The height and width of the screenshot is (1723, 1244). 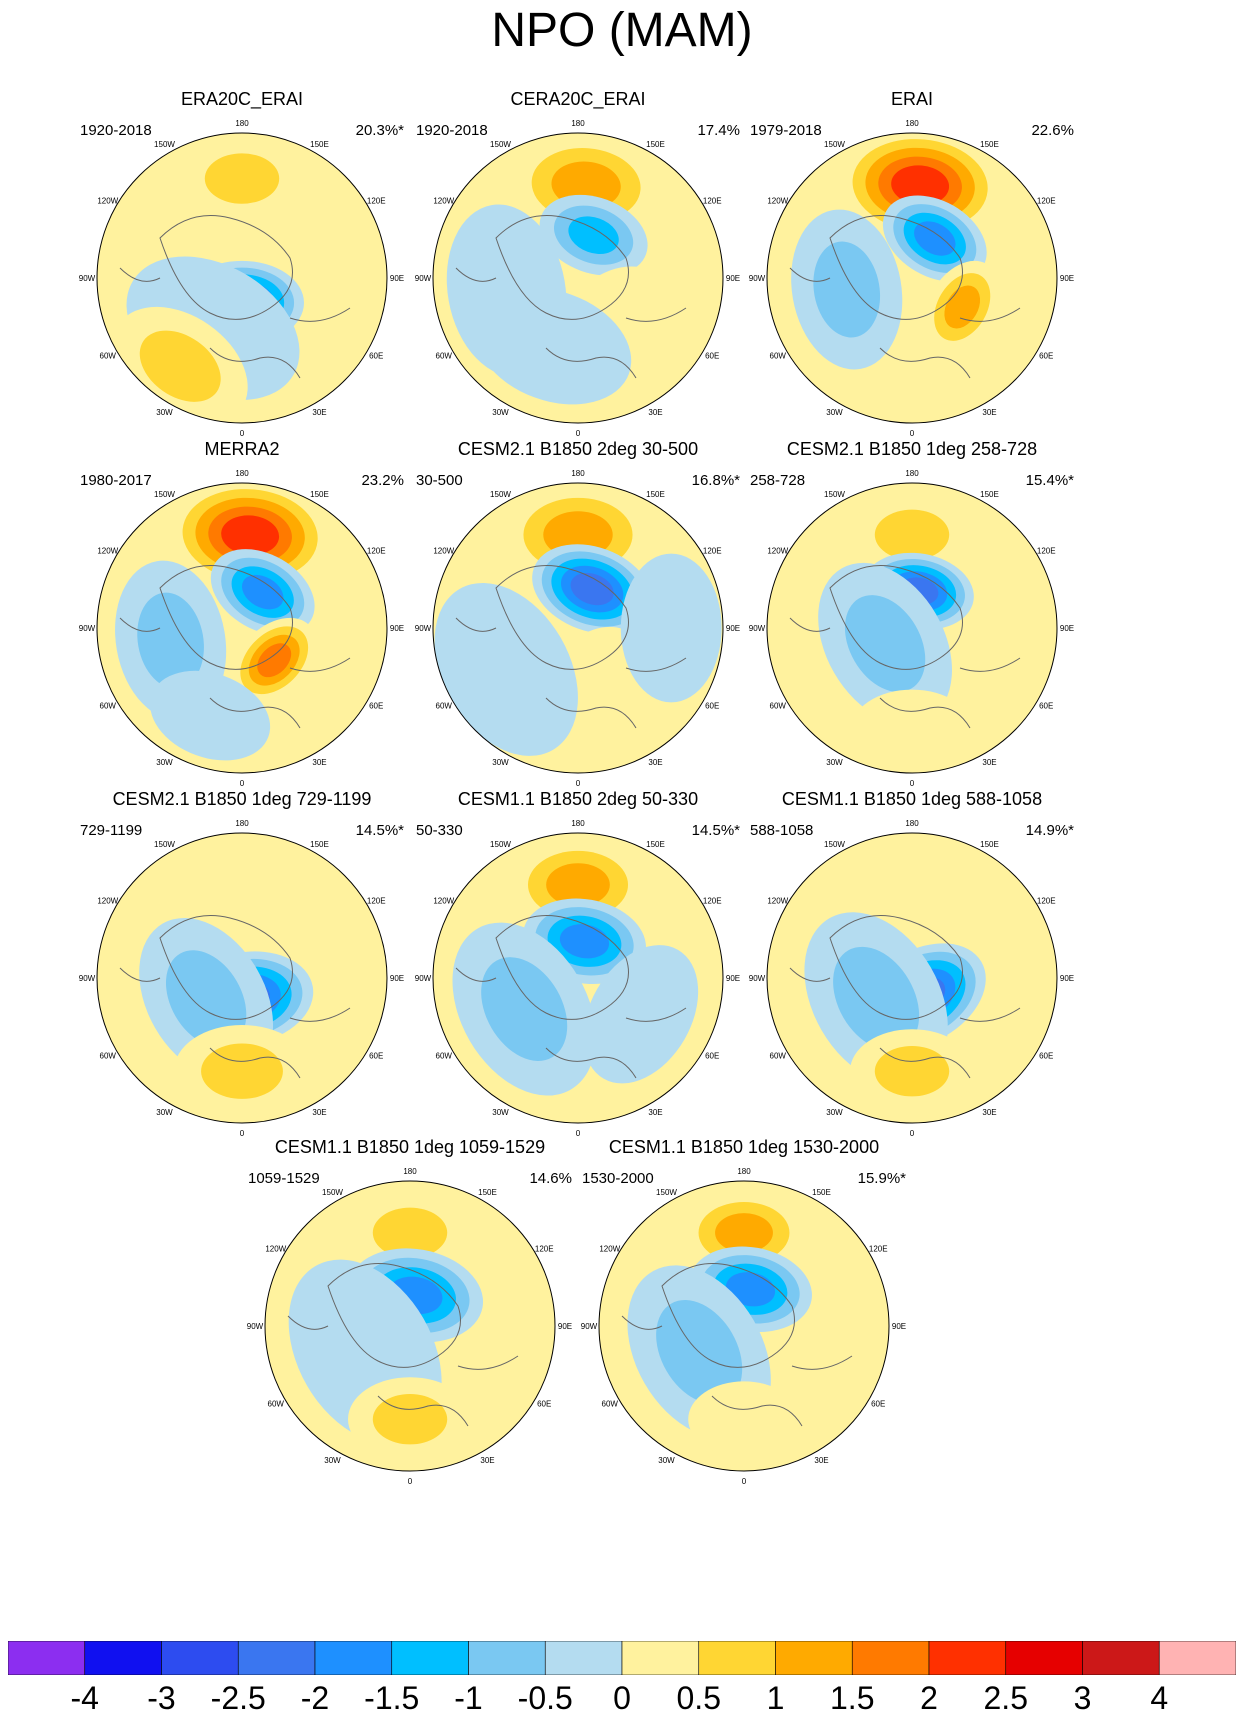 I want to click on colorbar-tick-label: -2.5, so click(x=238, y=1698).